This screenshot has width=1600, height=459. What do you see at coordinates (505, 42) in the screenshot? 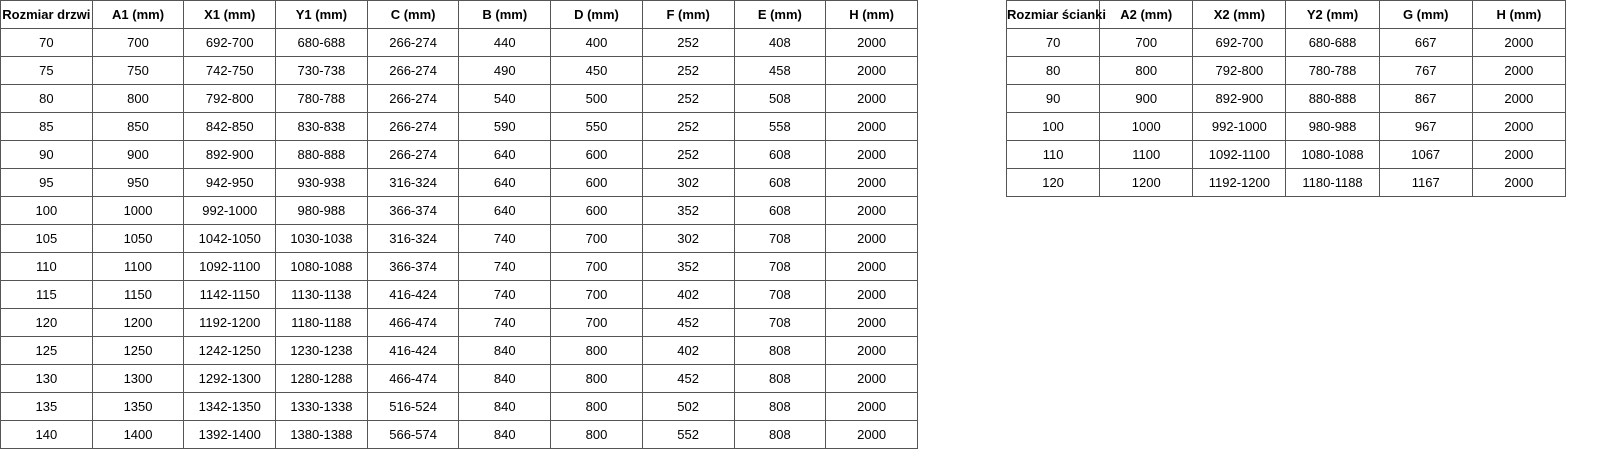
I see `table-cell: 440` at bounding box center [505, 42].